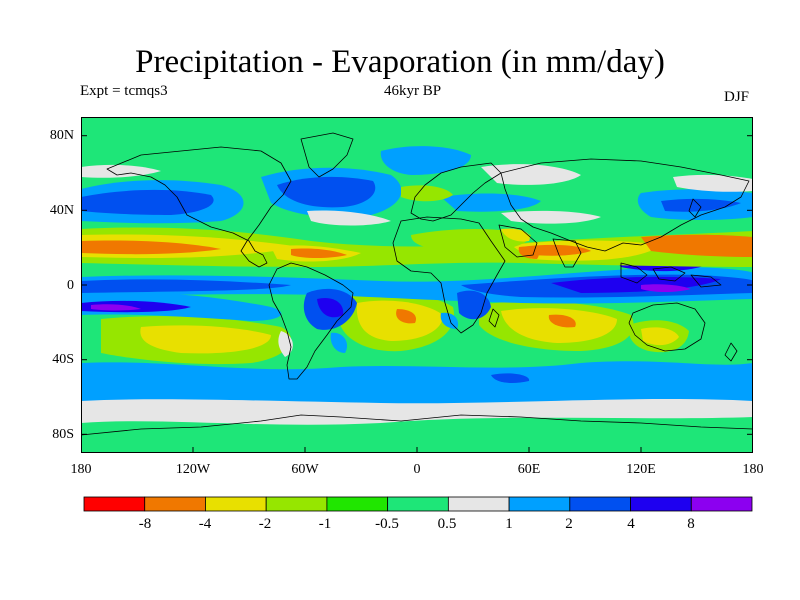 Image resolution: width=800 pixels, height=600 pixels. What do you see at coordinates (70, 285) in the screenshot?
I see `lat-label-0: 0` at bounding box center [70, 285].